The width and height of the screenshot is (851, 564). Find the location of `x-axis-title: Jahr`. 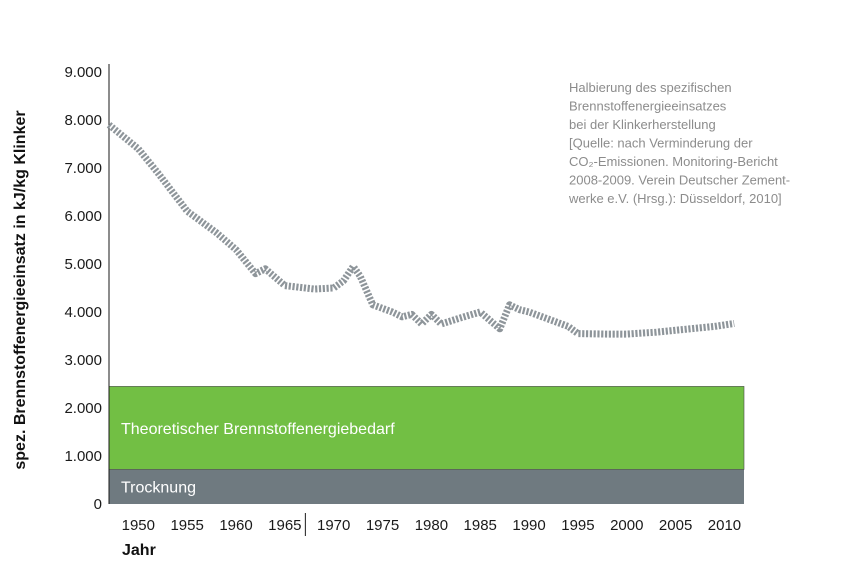

x-axis-title: Jahr is located at coordinates (139, 550).